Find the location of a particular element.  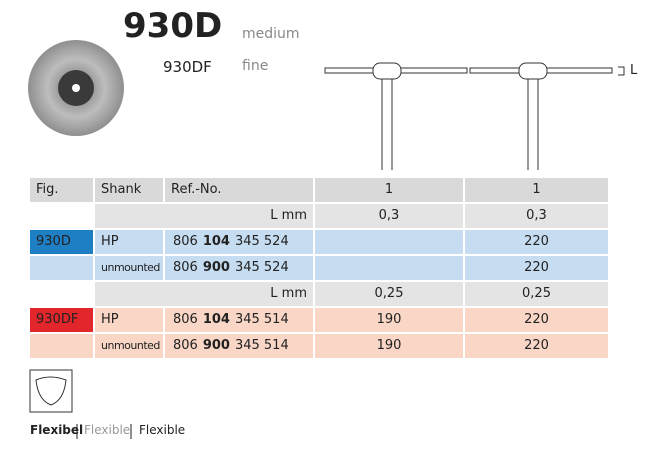

ref-cell: 806 900 345 514 is located at coordinates (239, 346).